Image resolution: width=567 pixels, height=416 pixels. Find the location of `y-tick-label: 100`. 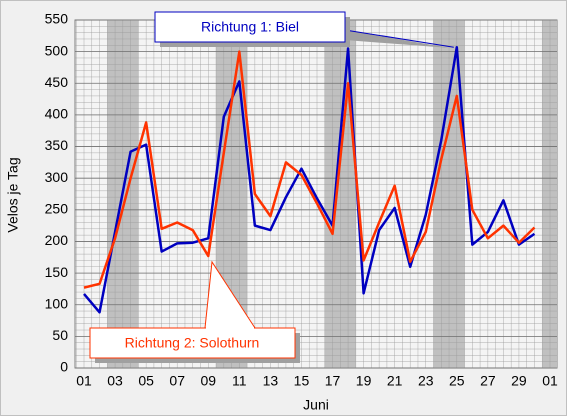

y-tick-label: 100 is located at coordinates (57, 303).